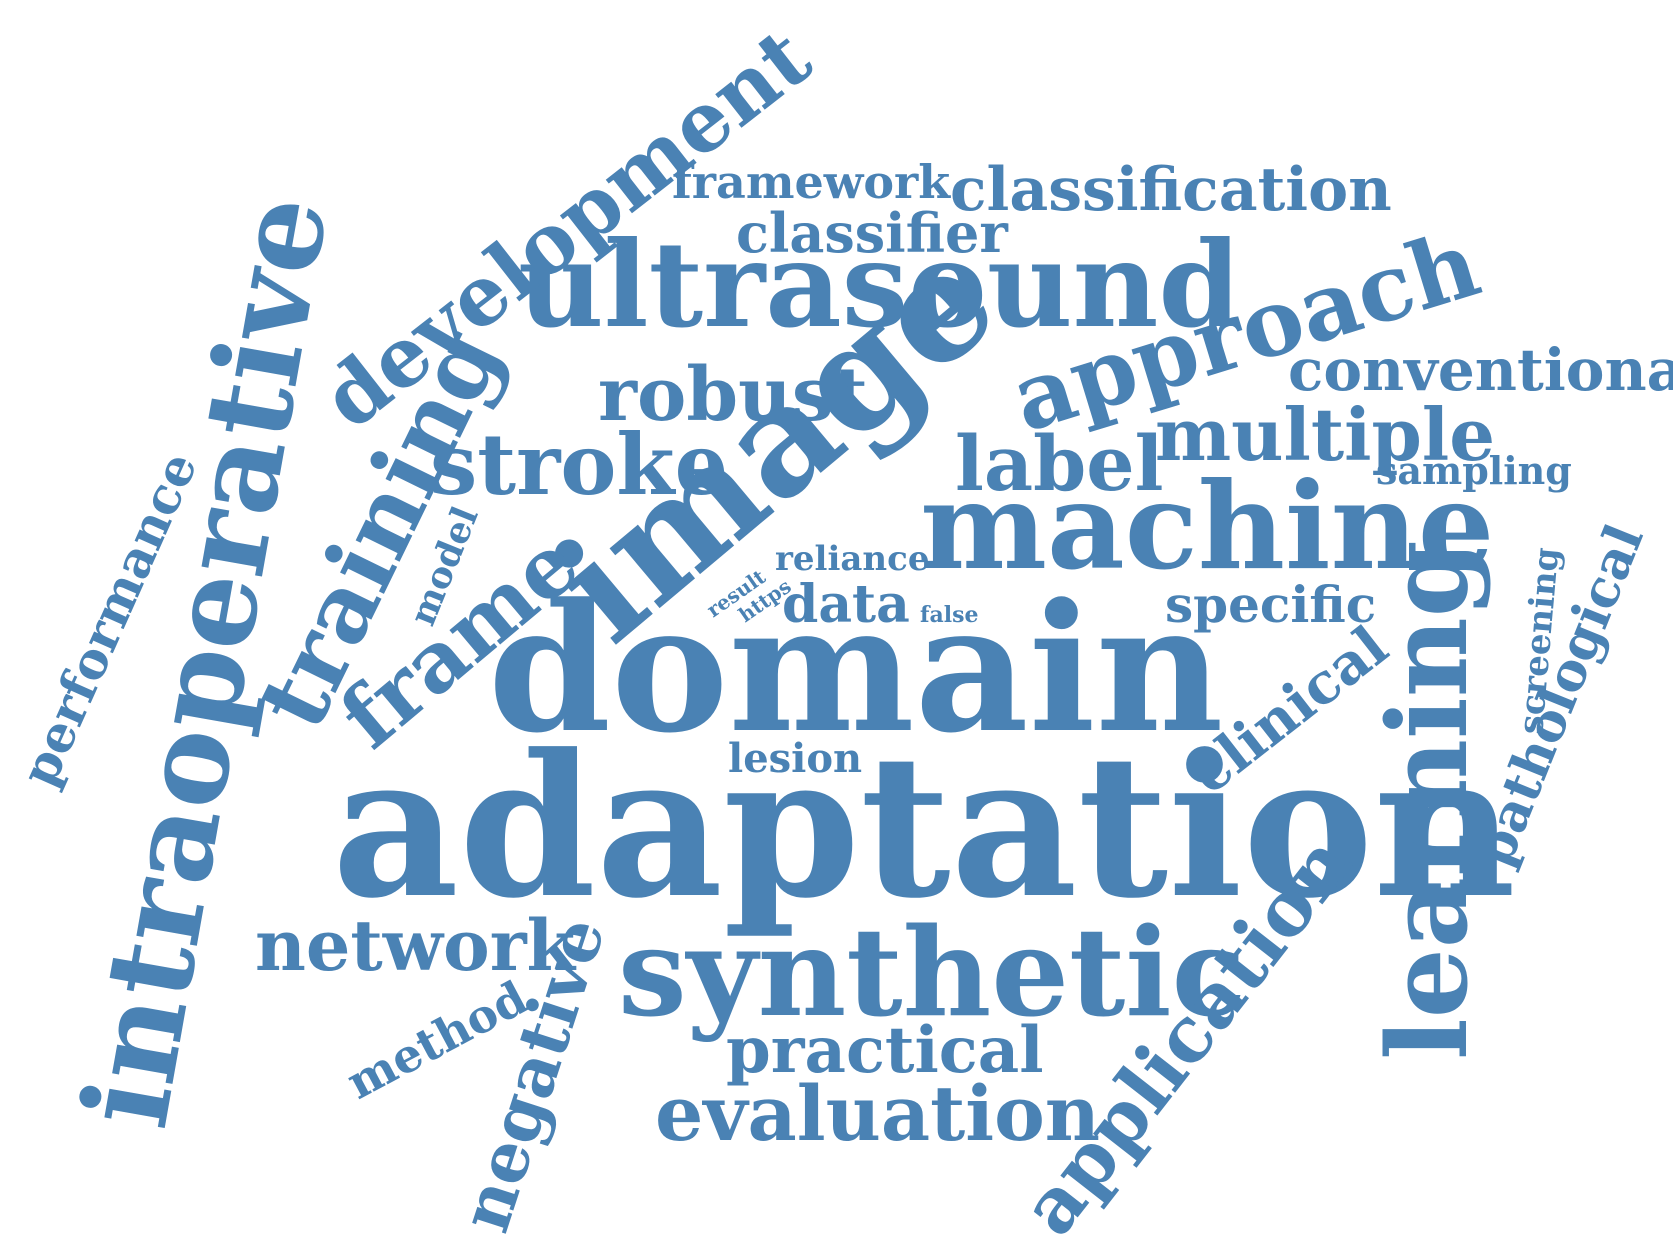 The image size is (1673, 1246). What do you see at coordinates (1427, 800) in the screenshot?
I see `word-learning: learning` at bounding box center [1427, 800].